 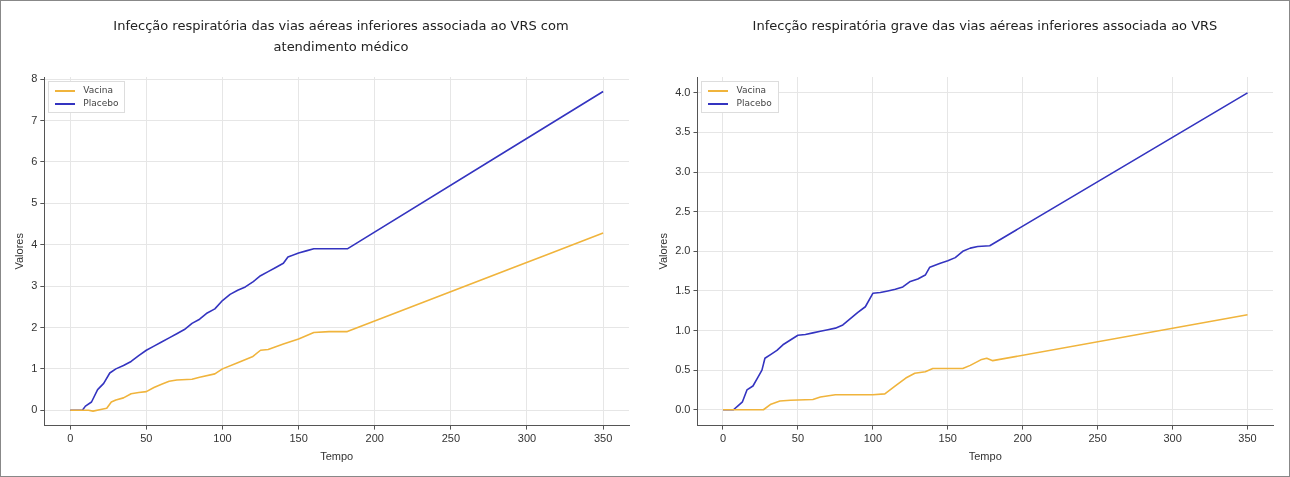 I want to click on y-tick-label: 1.0, so click(x=683, y=329).